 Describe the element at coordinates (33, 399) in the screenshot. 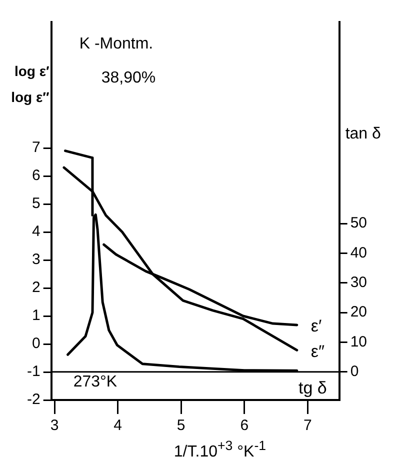

I see `y-tick-label: -2` at that location.